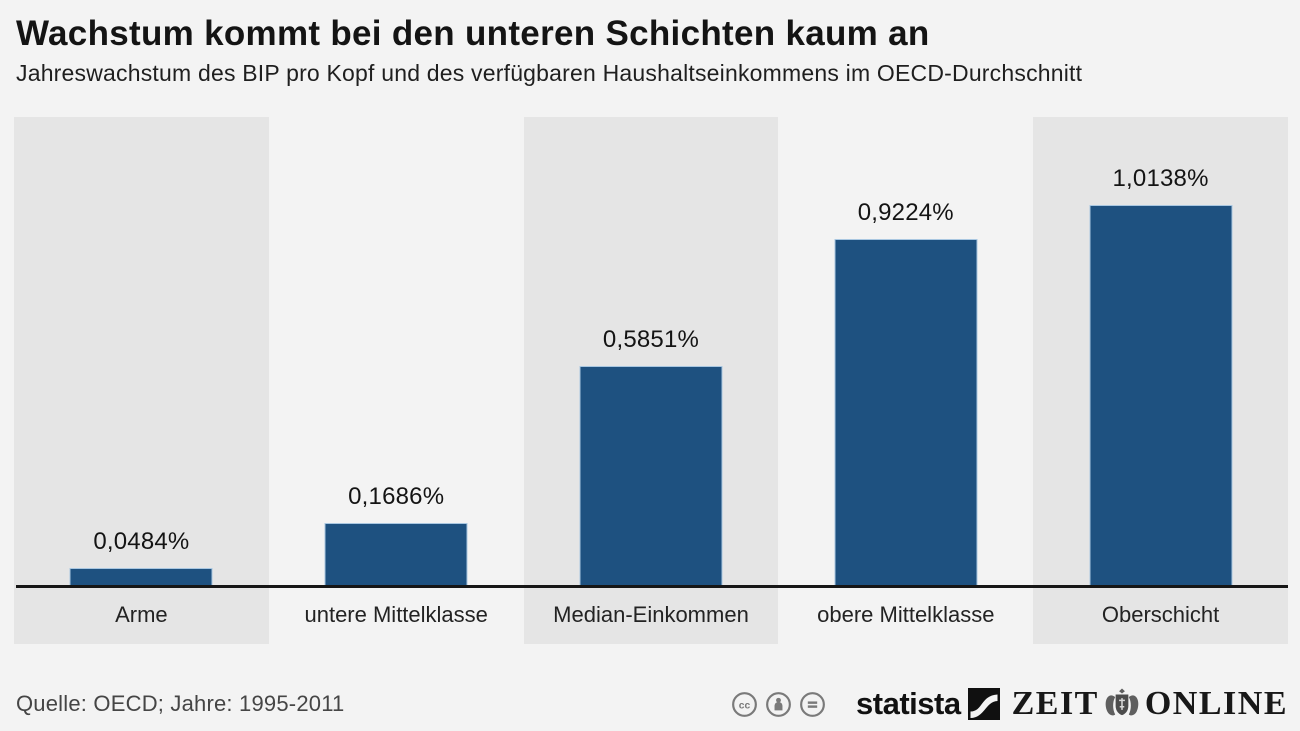 This screenshot has height=731, width=1300. I want to click on cc-license-icon: cc, so click(744, 704).